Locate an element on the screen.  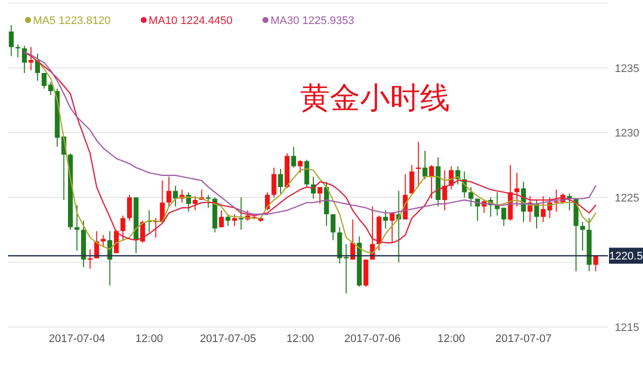
y-tick-label: 1230 is located at coordinates (627, 134).